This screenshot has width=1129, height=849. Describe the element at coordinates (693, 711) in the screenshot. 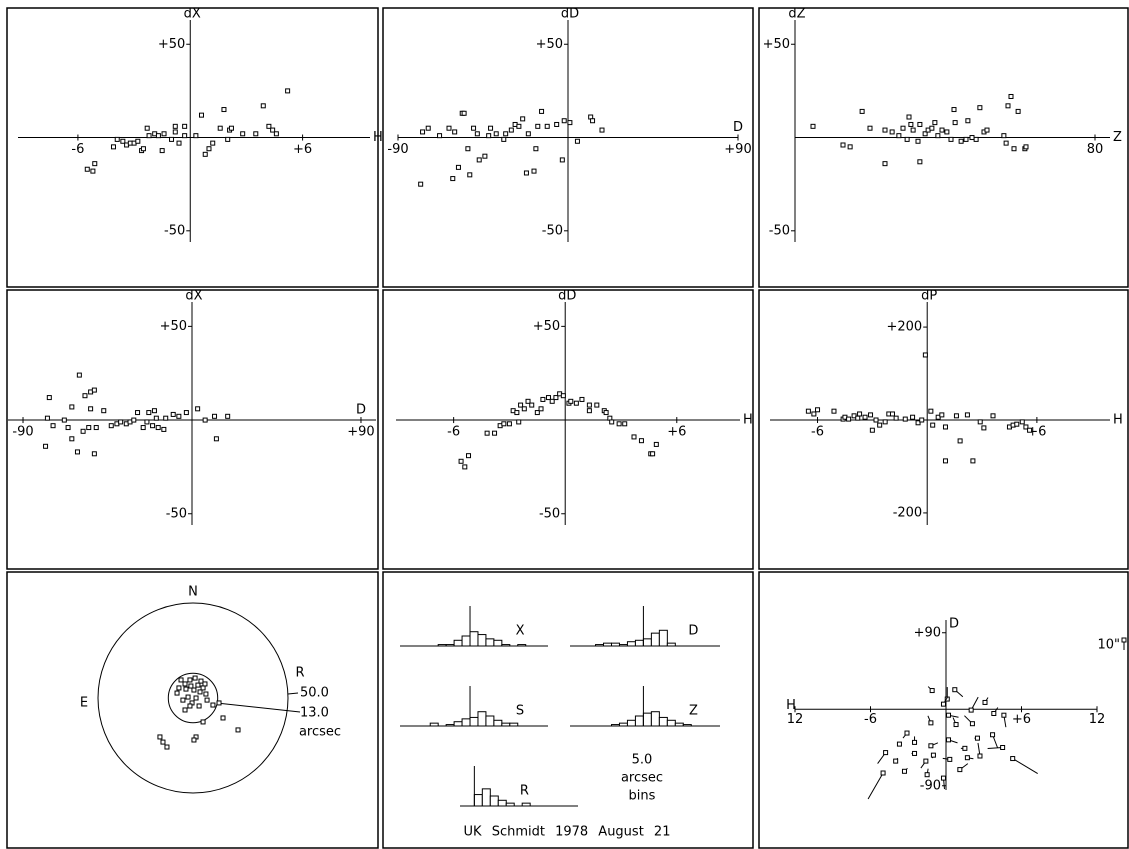

I see `histogram-name: Z` at that location.